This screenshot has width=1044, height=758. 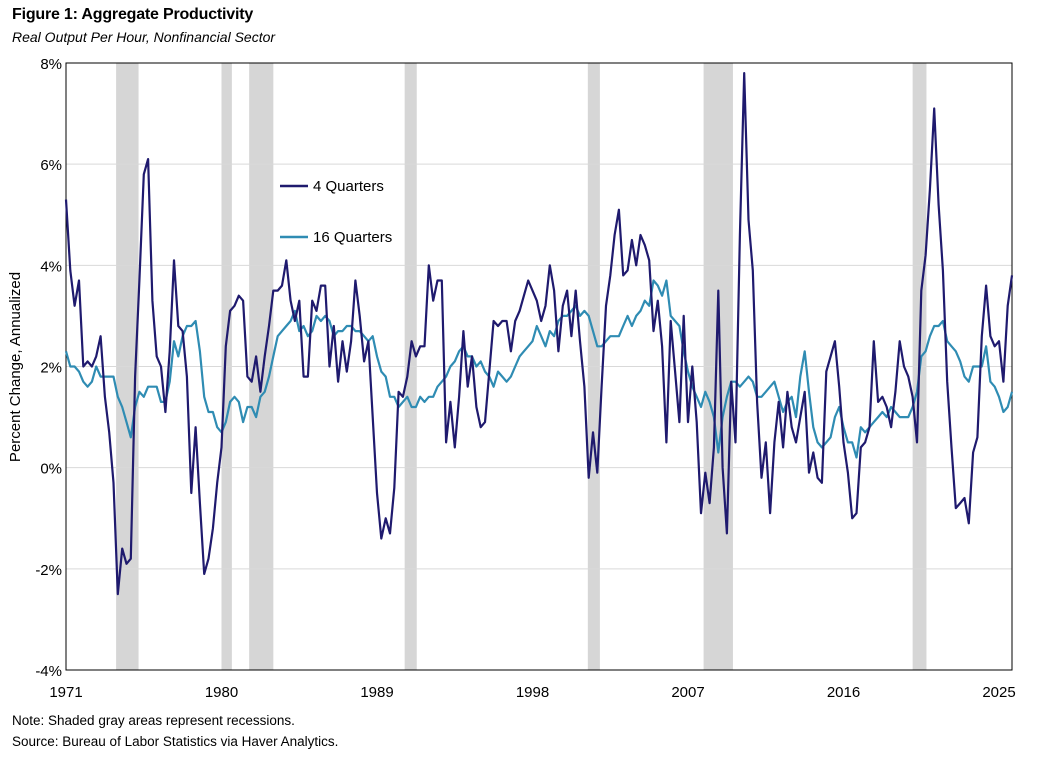 What do you see at coordinates (15, 367) in the screenshot?
I see `y-axis-label: Percent Change, Annualized` at bounding box center [15, 367].